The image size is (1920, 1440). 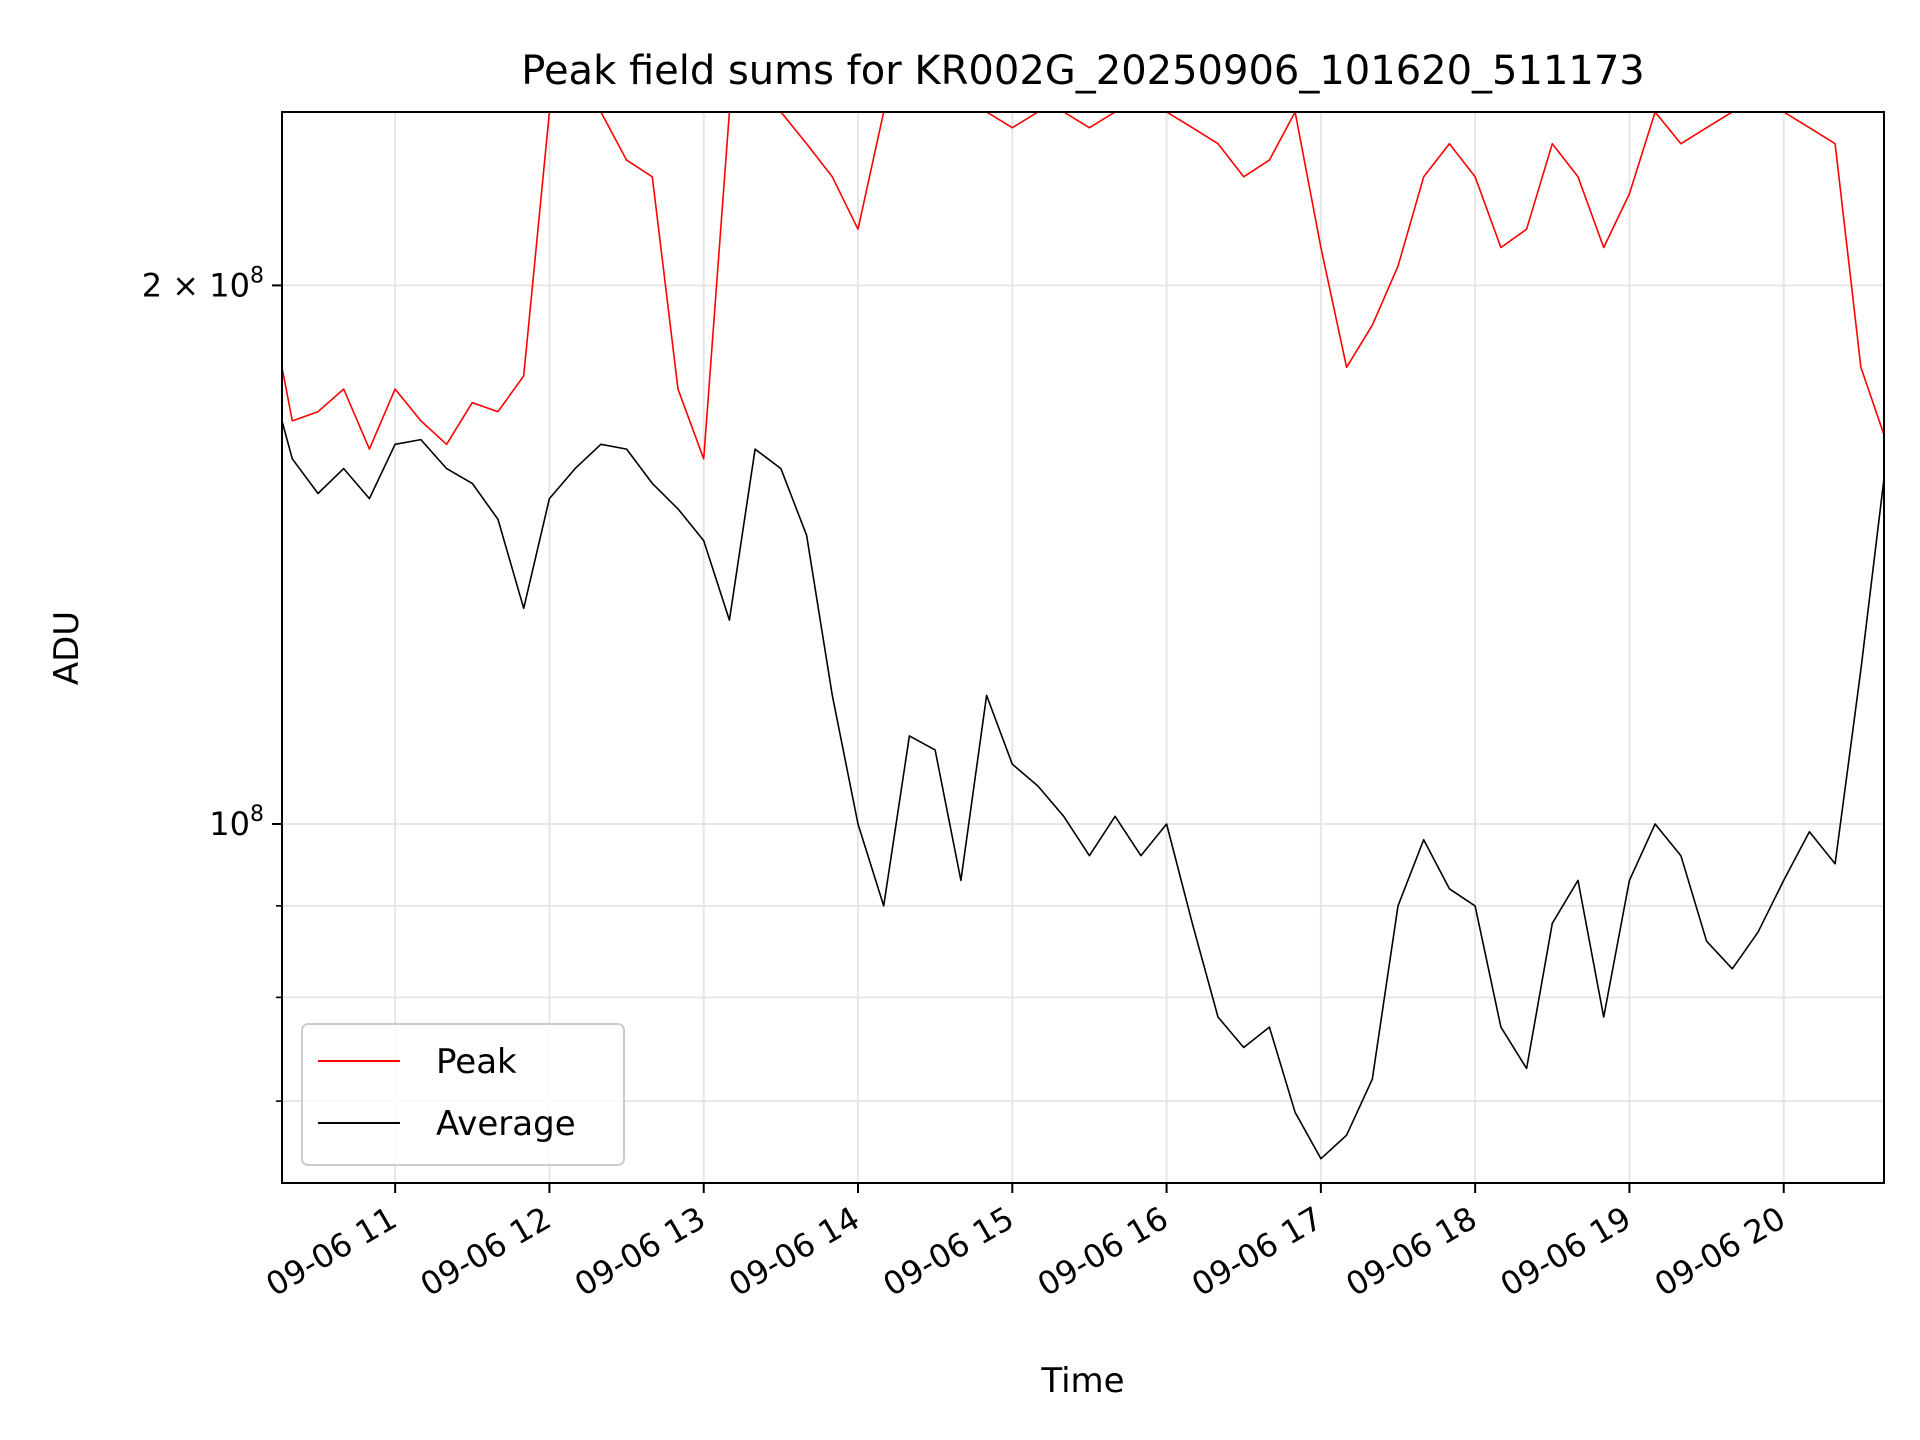 What do you see at coordinates (212, 682) in the screenshot?
I see `y-axis: 108 2 × 108` at bounding box center [212, 682].